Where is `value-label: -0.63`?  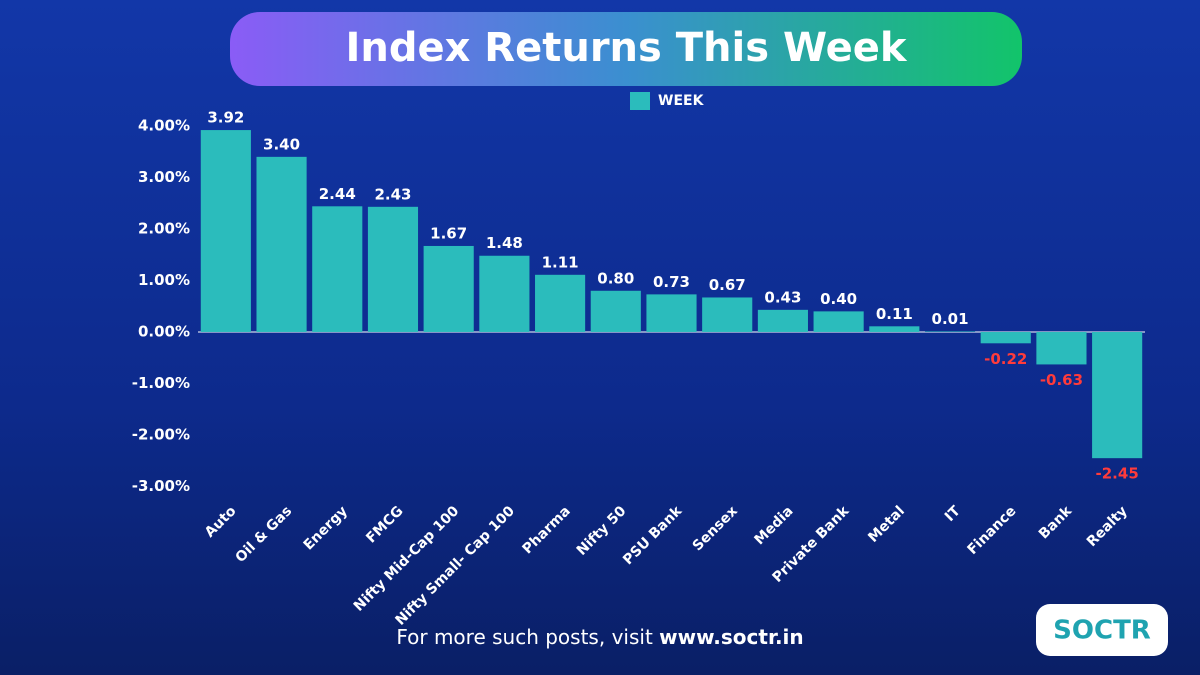 value-label: -0.63 is located at coordinates (1061, 380).